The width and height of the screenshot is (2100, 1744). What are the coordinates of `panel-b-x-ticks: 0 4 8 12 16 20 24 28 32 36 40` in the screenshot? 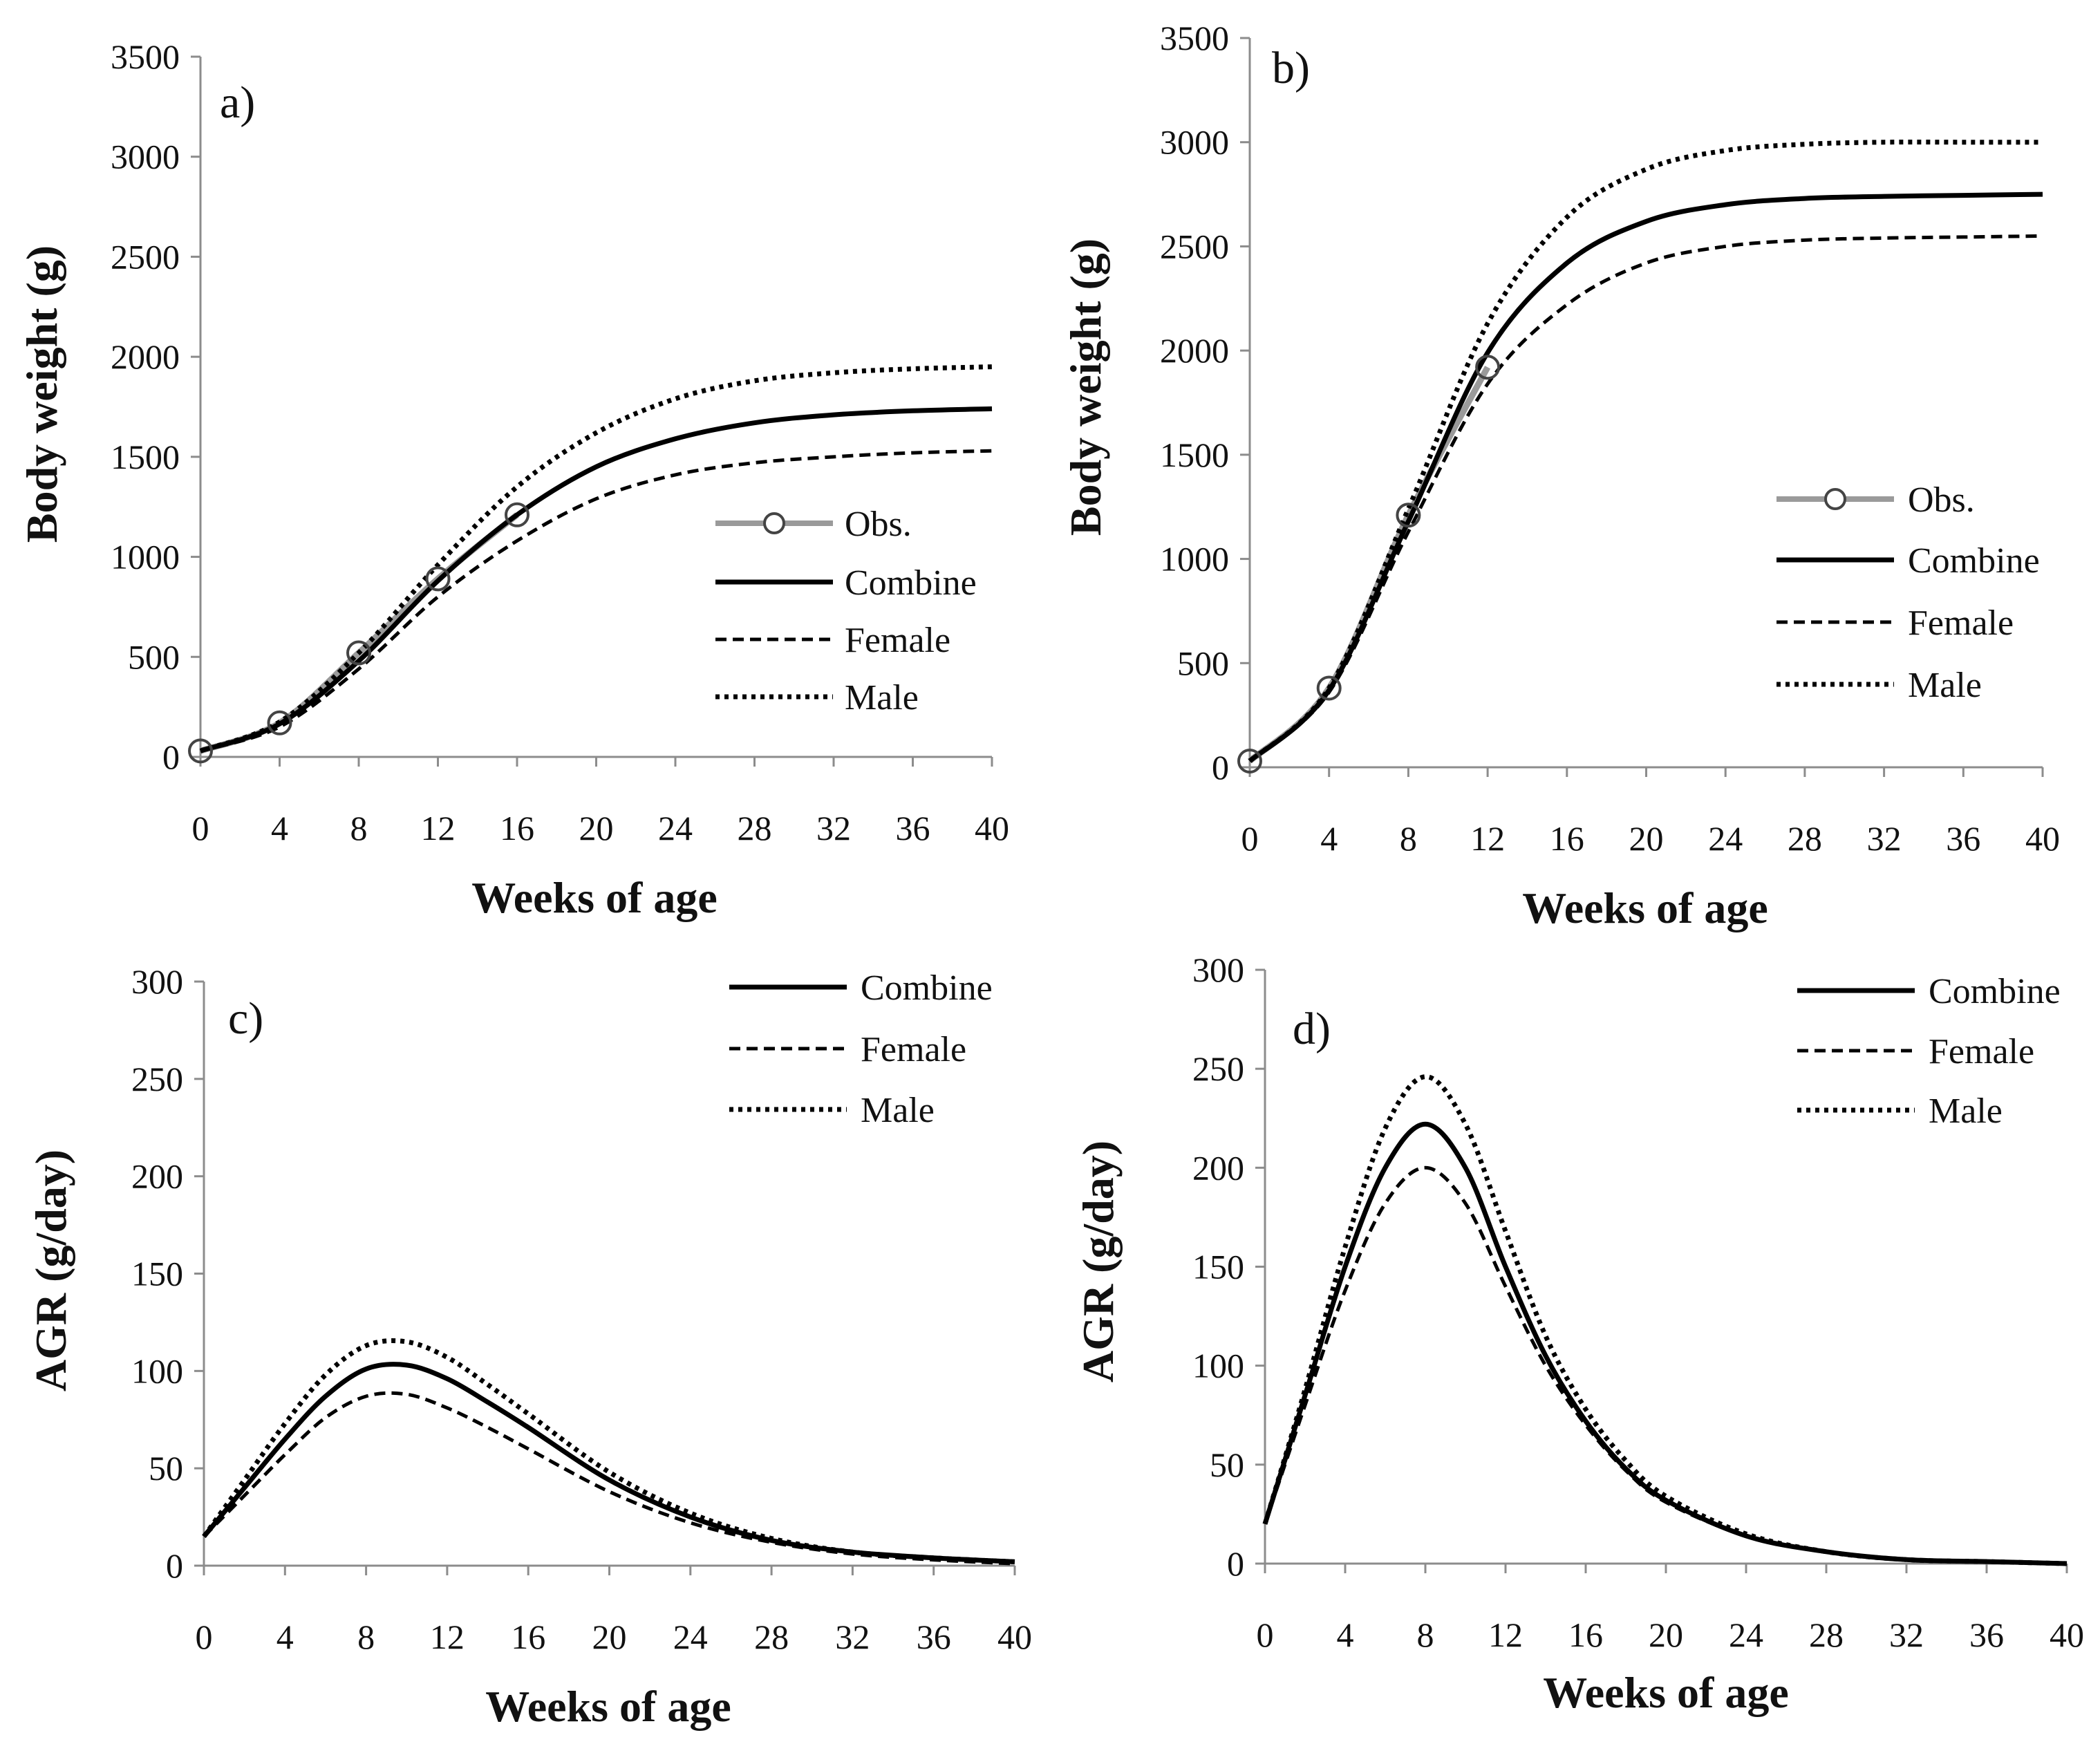 It's located at (1650, 812).